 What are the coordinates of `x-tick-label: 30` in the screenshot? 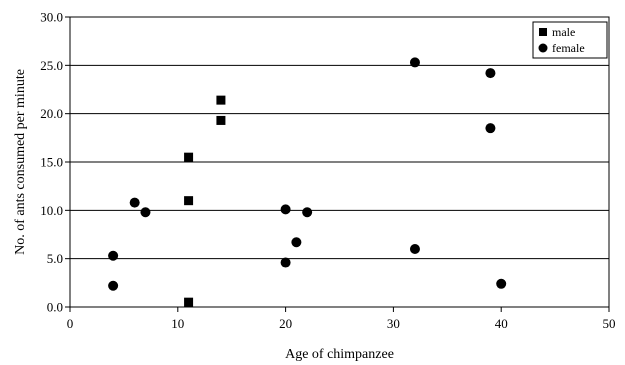 It's located at (393, 323).